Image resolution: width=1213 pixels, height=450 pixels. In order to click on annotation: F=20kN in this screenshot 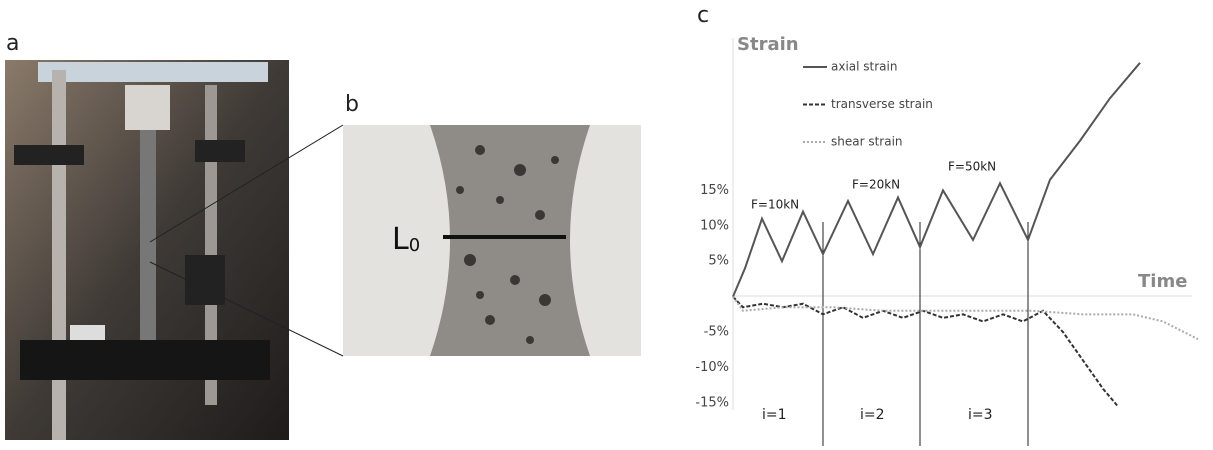, I will do `click(876, 185)`.